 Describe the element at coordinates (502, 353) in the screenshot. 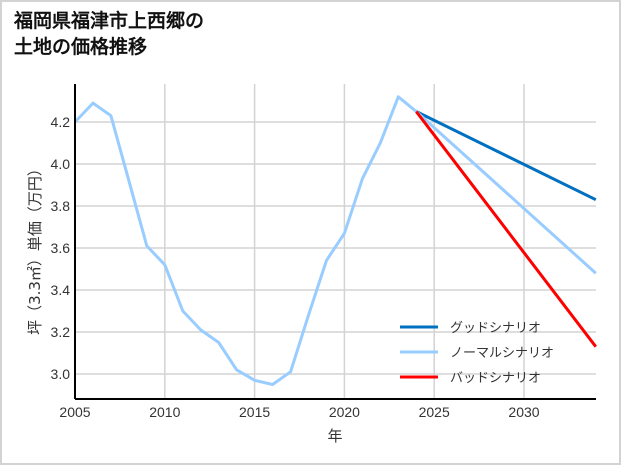

I see `legend-label: ノーマルシナリオ` at that location.